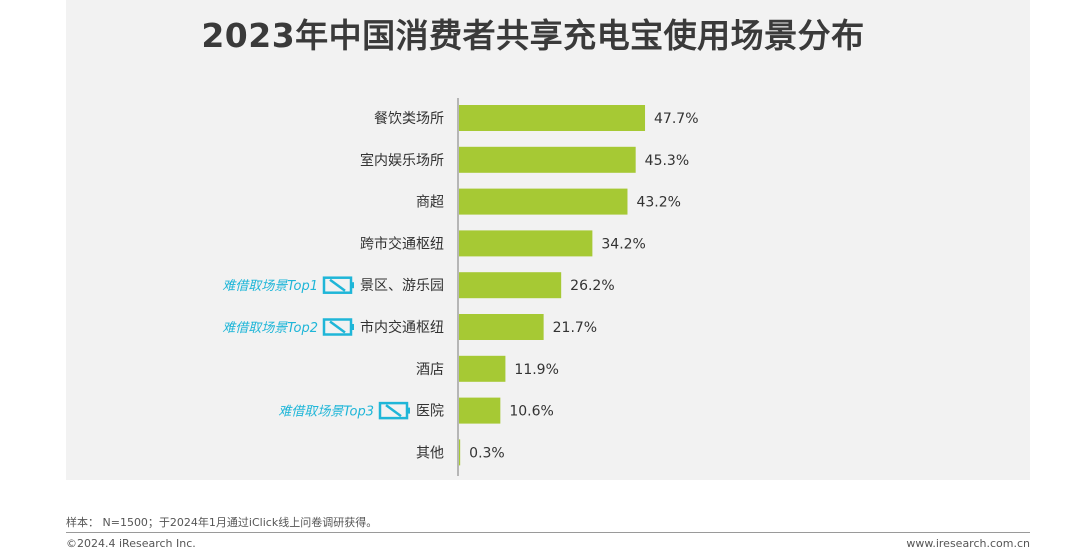 The height and width of the screenshot is (557, 1080). I want to click on category-label: 跨市交通枢纽, so click(402, 243).